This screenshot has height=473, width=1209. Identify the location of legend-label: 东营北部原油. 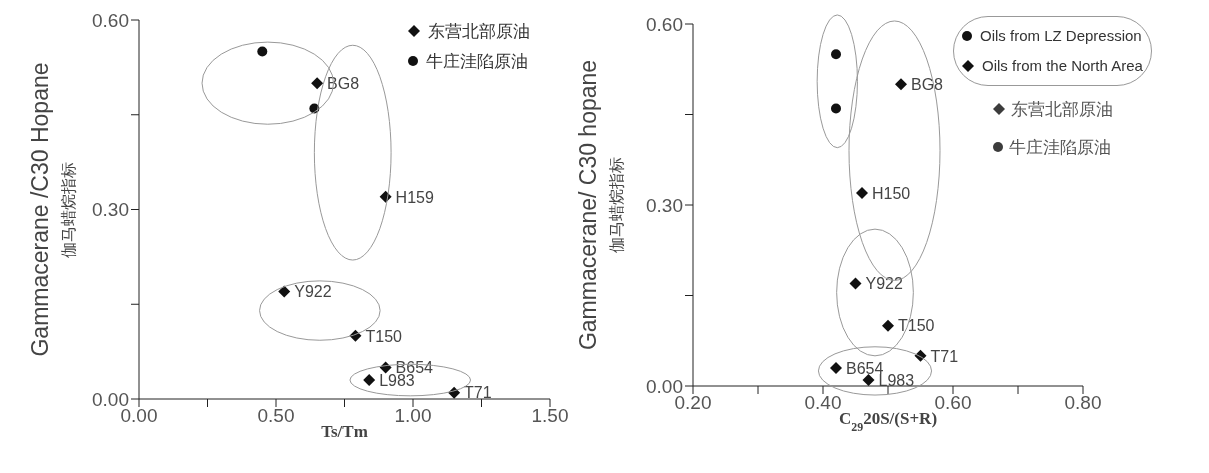
(479, 31).